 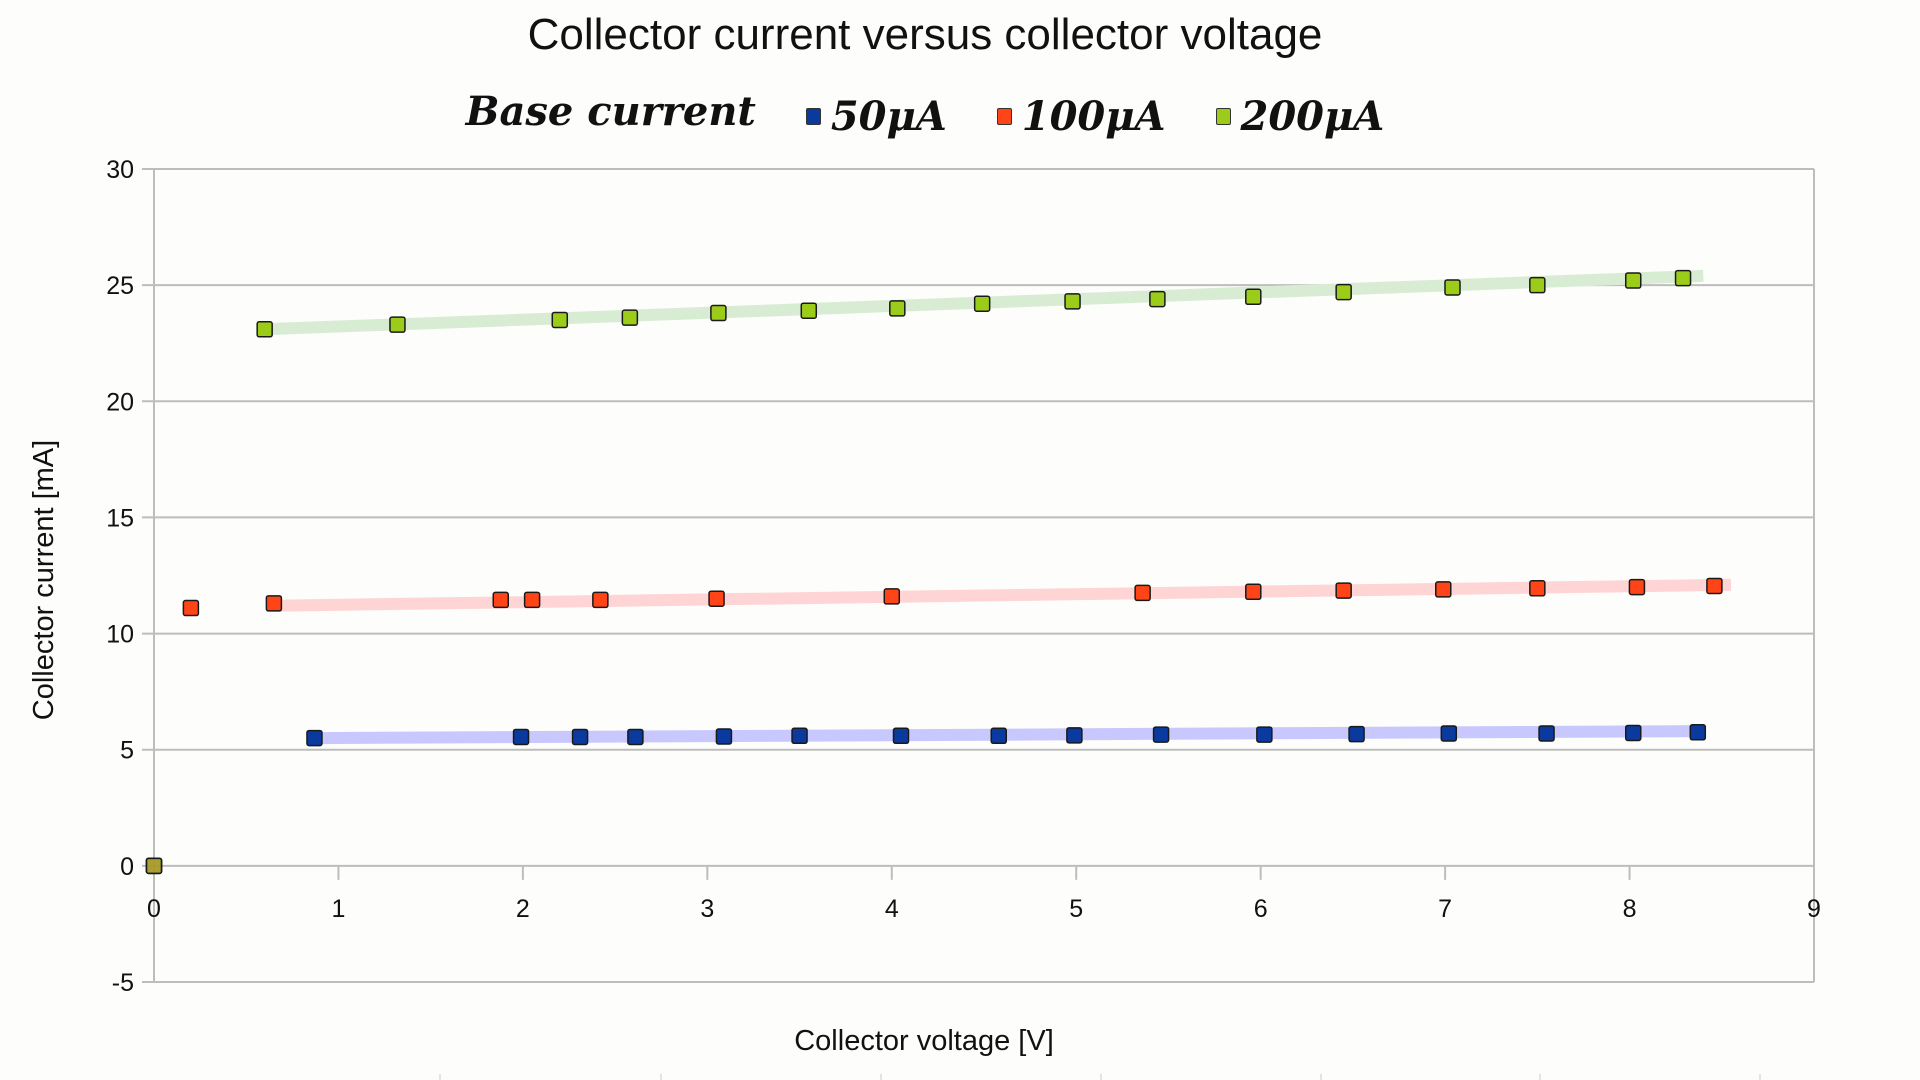 I want to click on y-tick-label: 5, so click(x=127, y=751).